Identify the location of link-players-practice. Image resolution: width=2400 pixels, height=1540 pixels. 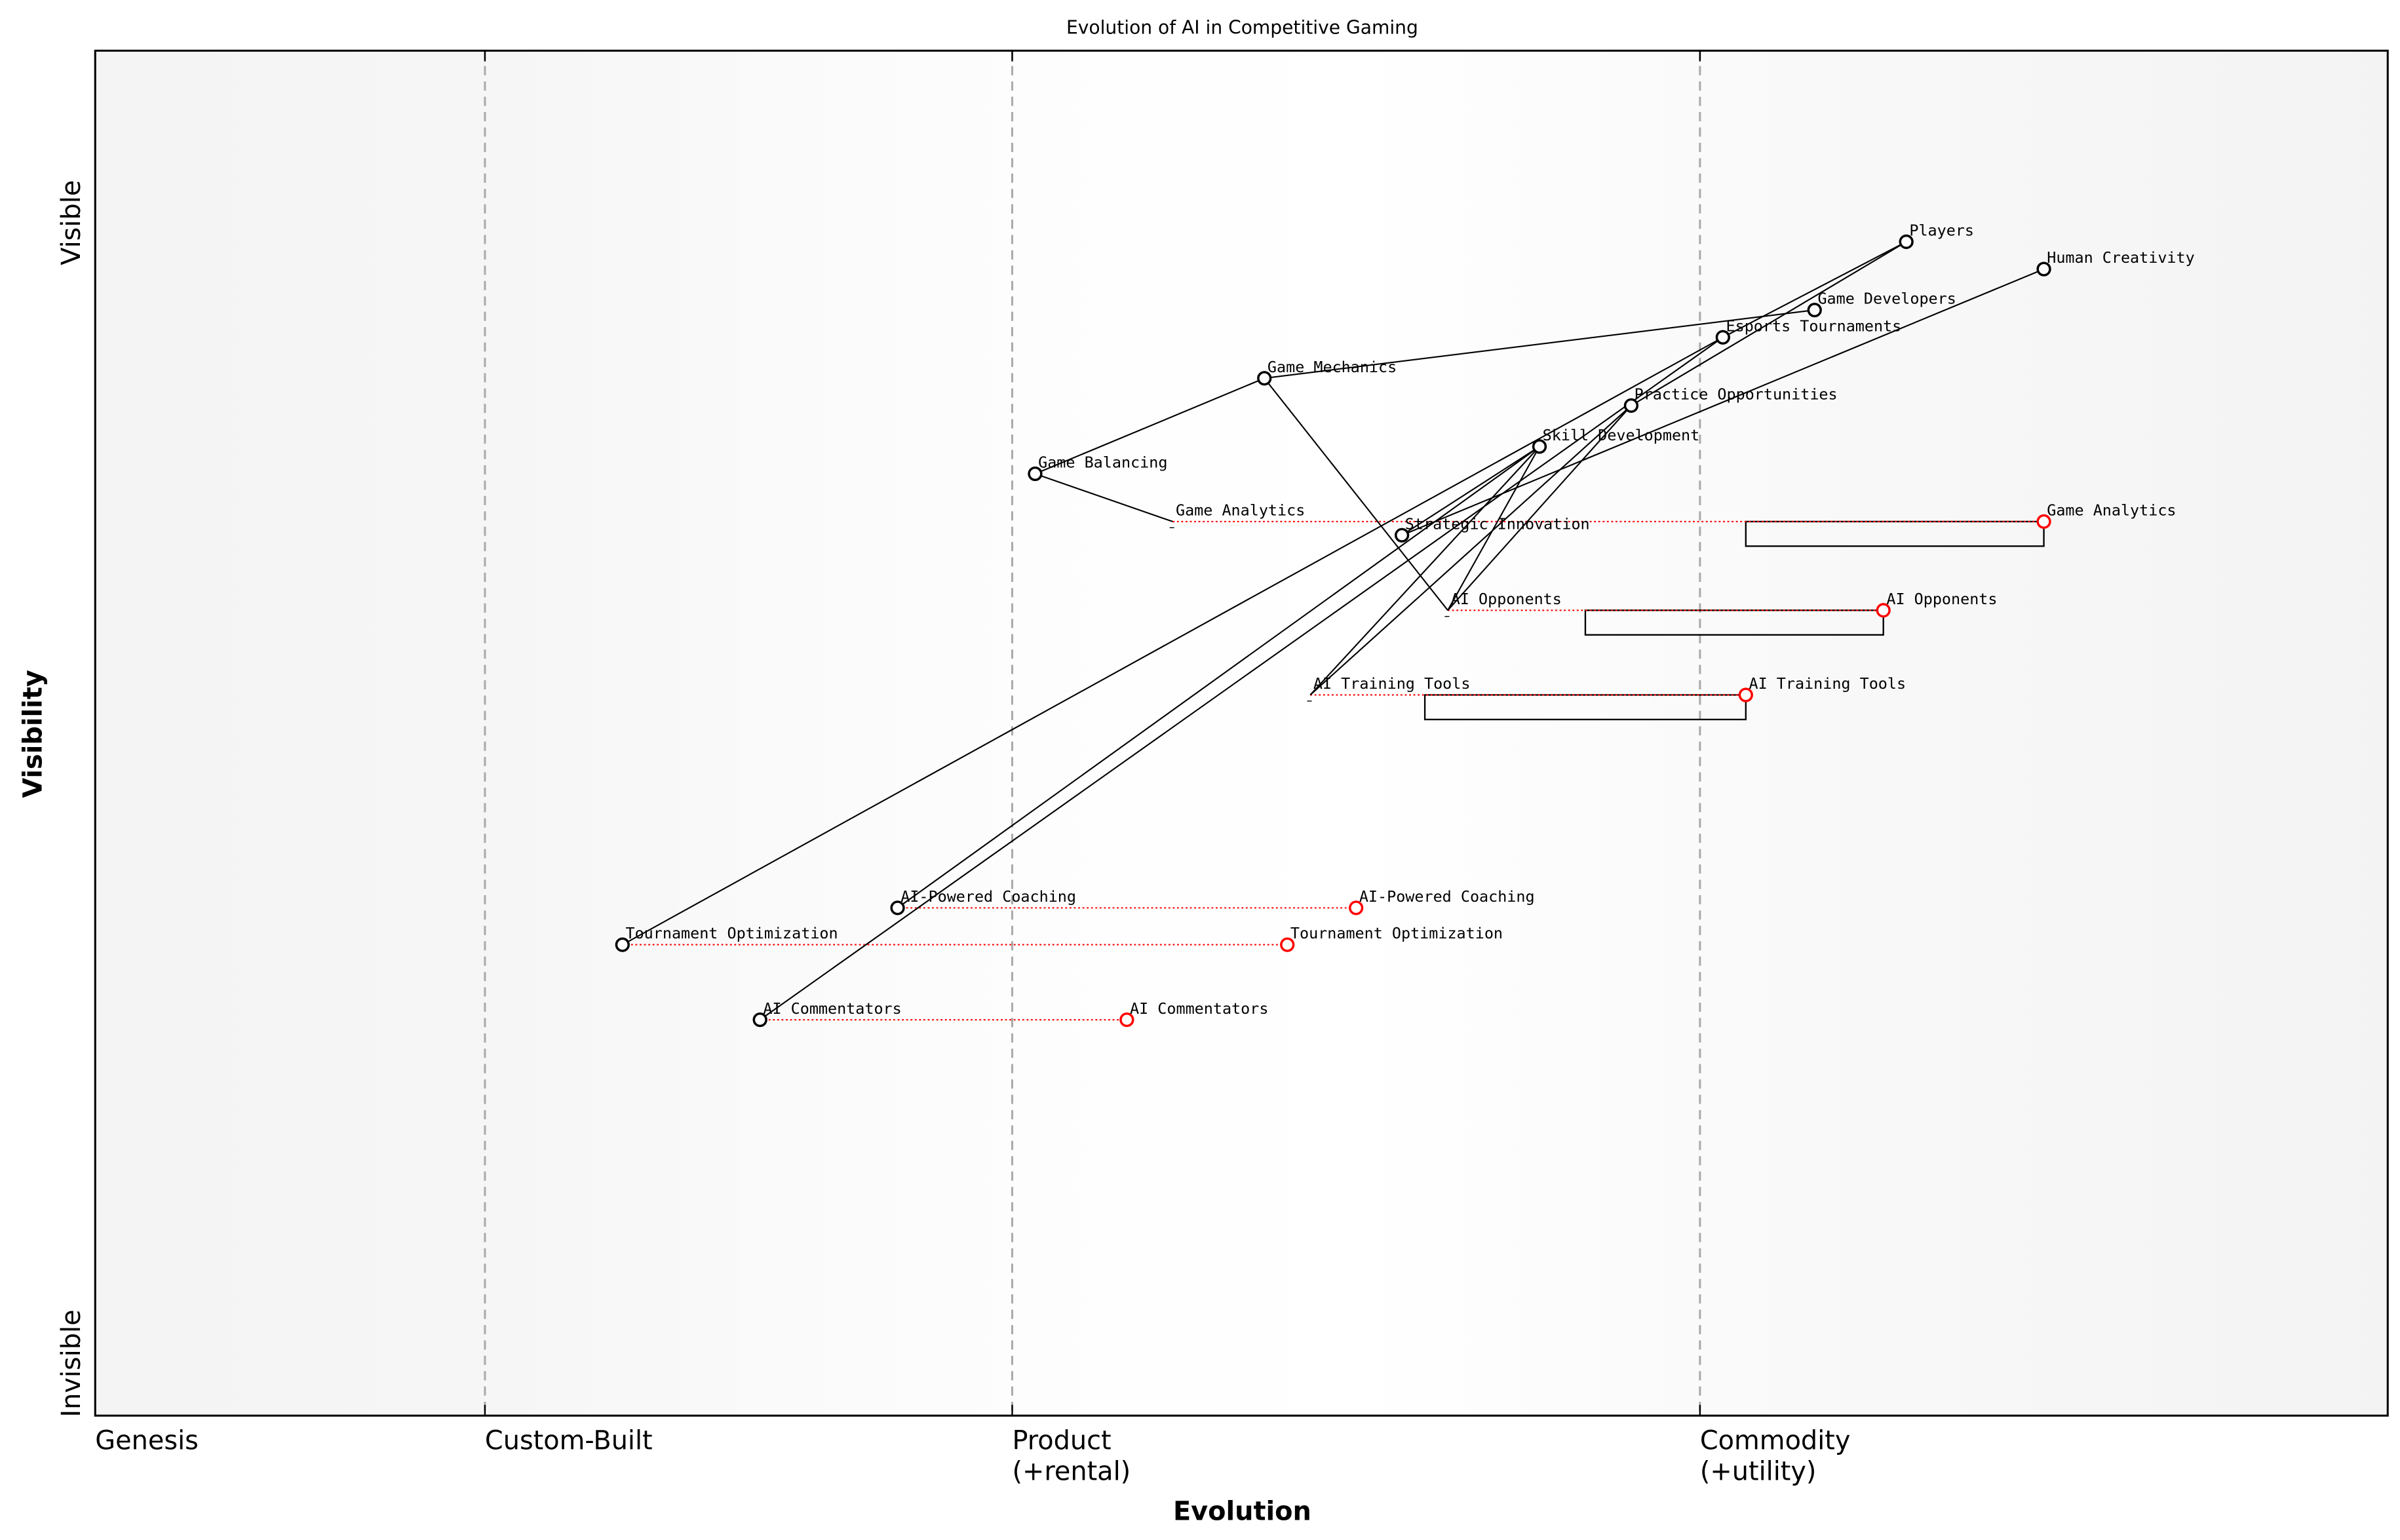
(1769, 323).